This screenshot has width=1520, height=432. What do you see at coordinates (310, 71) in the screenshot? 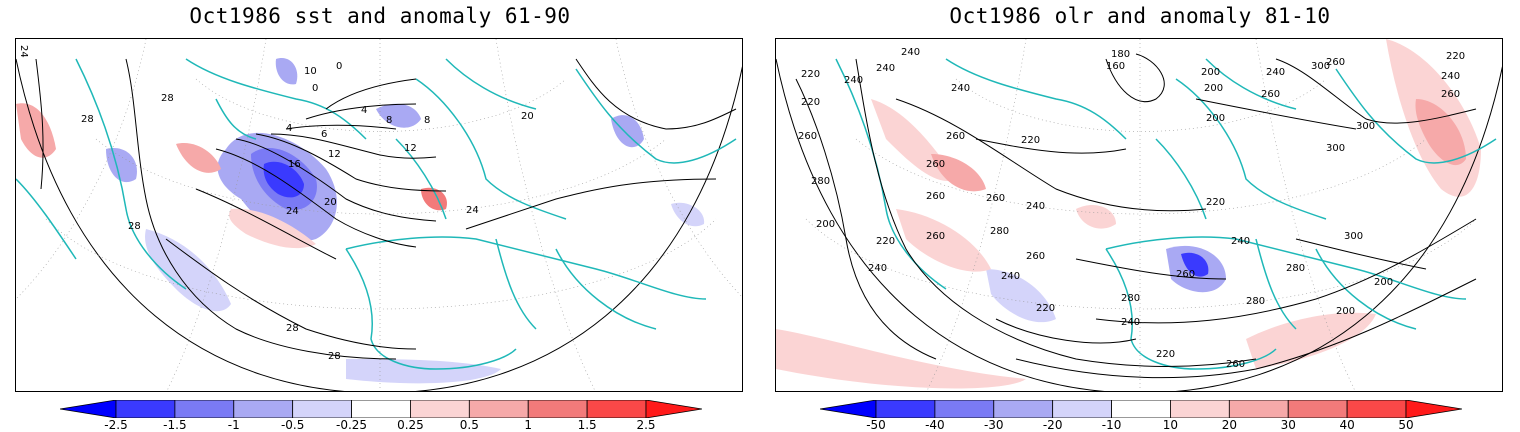
I see `contour-label: 10` at bounding box center [310, 71].